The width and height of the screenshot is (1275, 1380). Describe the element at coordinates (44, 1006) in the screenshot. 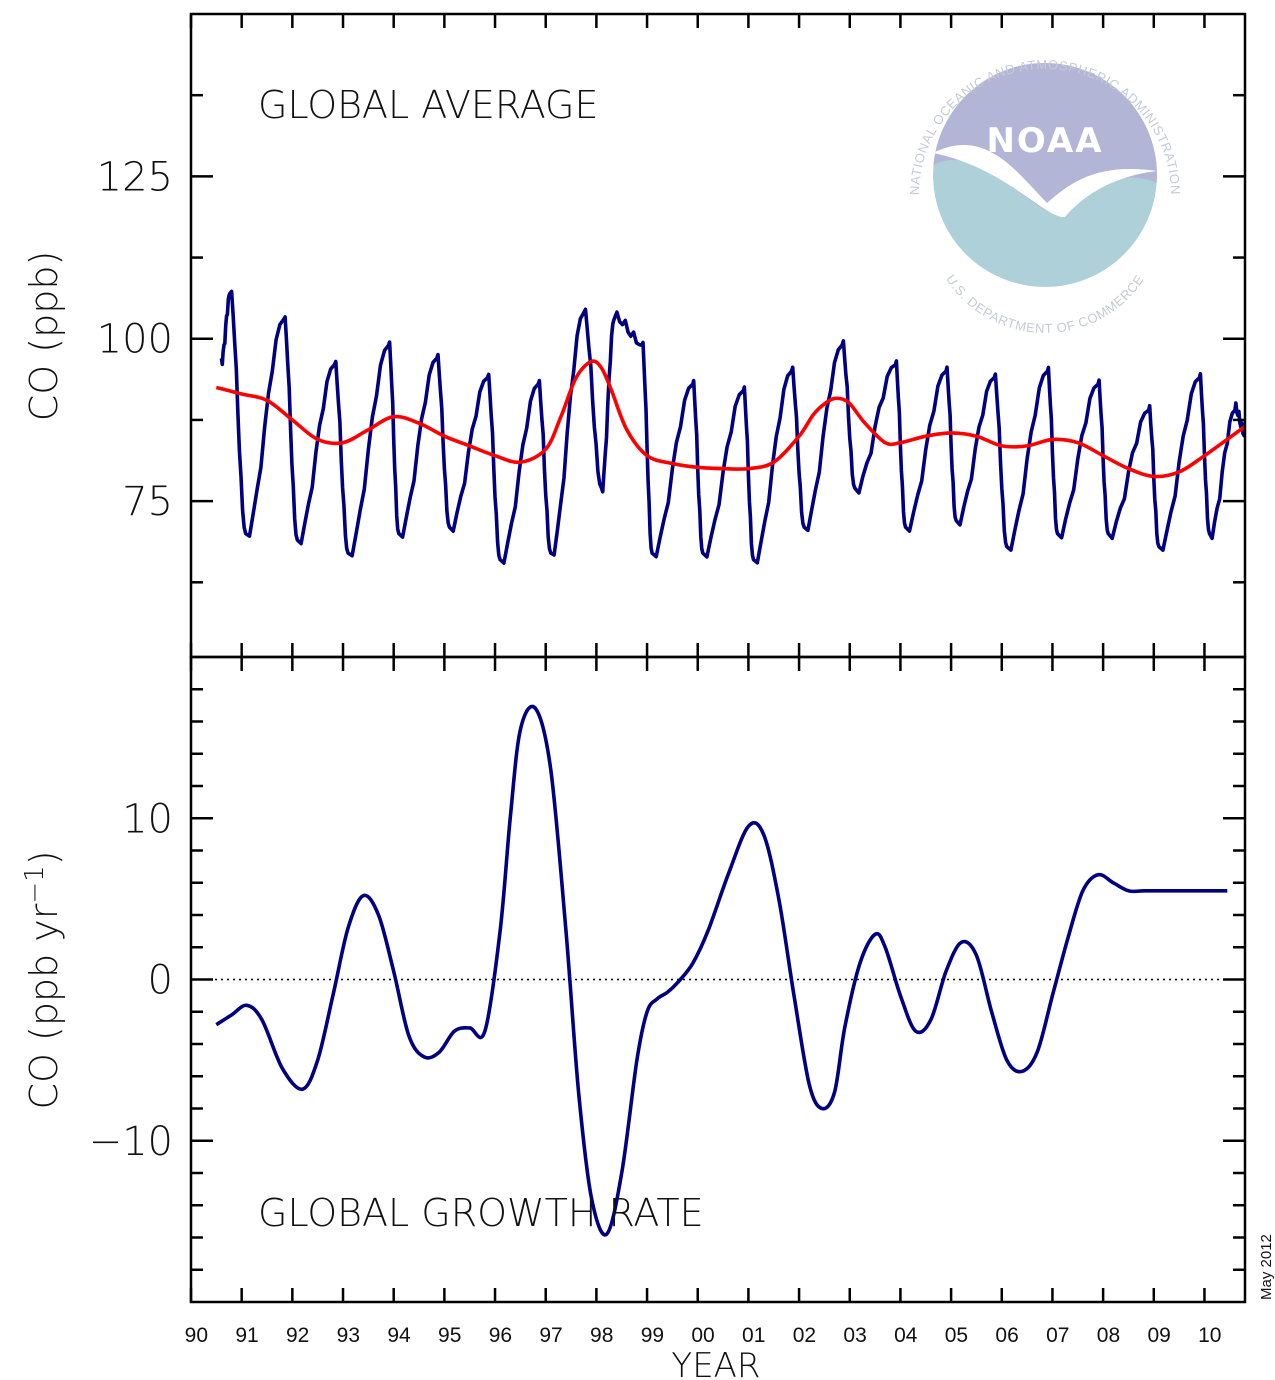

I see `y-axis-title-main: CO (ppb yr` at that location.